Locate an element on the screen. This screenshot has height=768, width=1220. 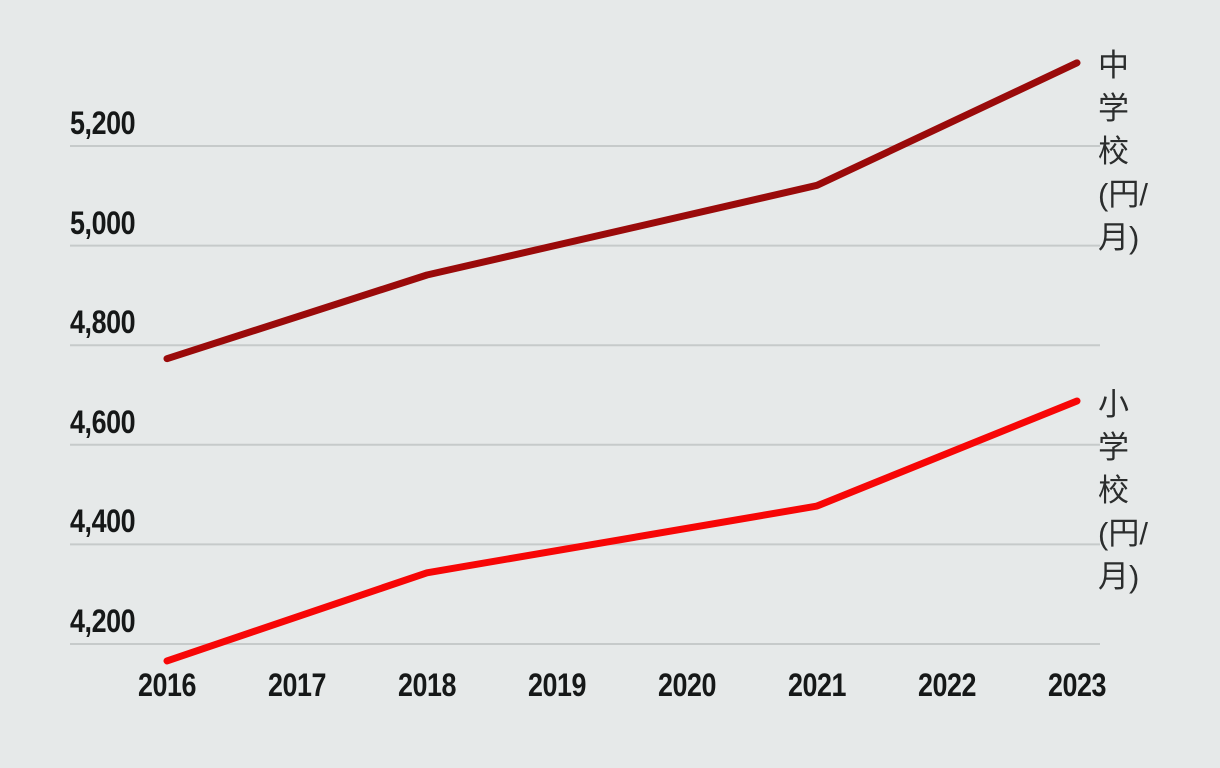
y-tick-label: 4,800 is located at coordinates (103, 322).